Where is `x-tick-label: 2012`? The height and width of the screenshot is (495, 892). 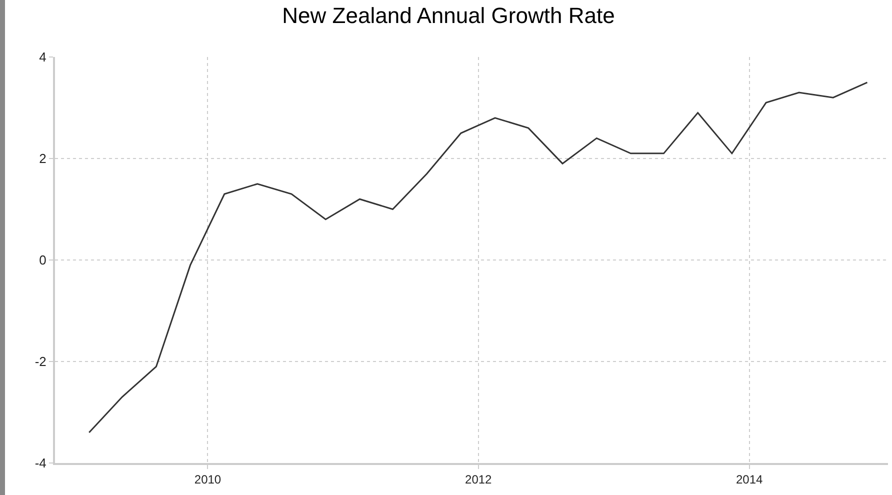 x-tick-label: 2012 is located at coordinates (478, 479).